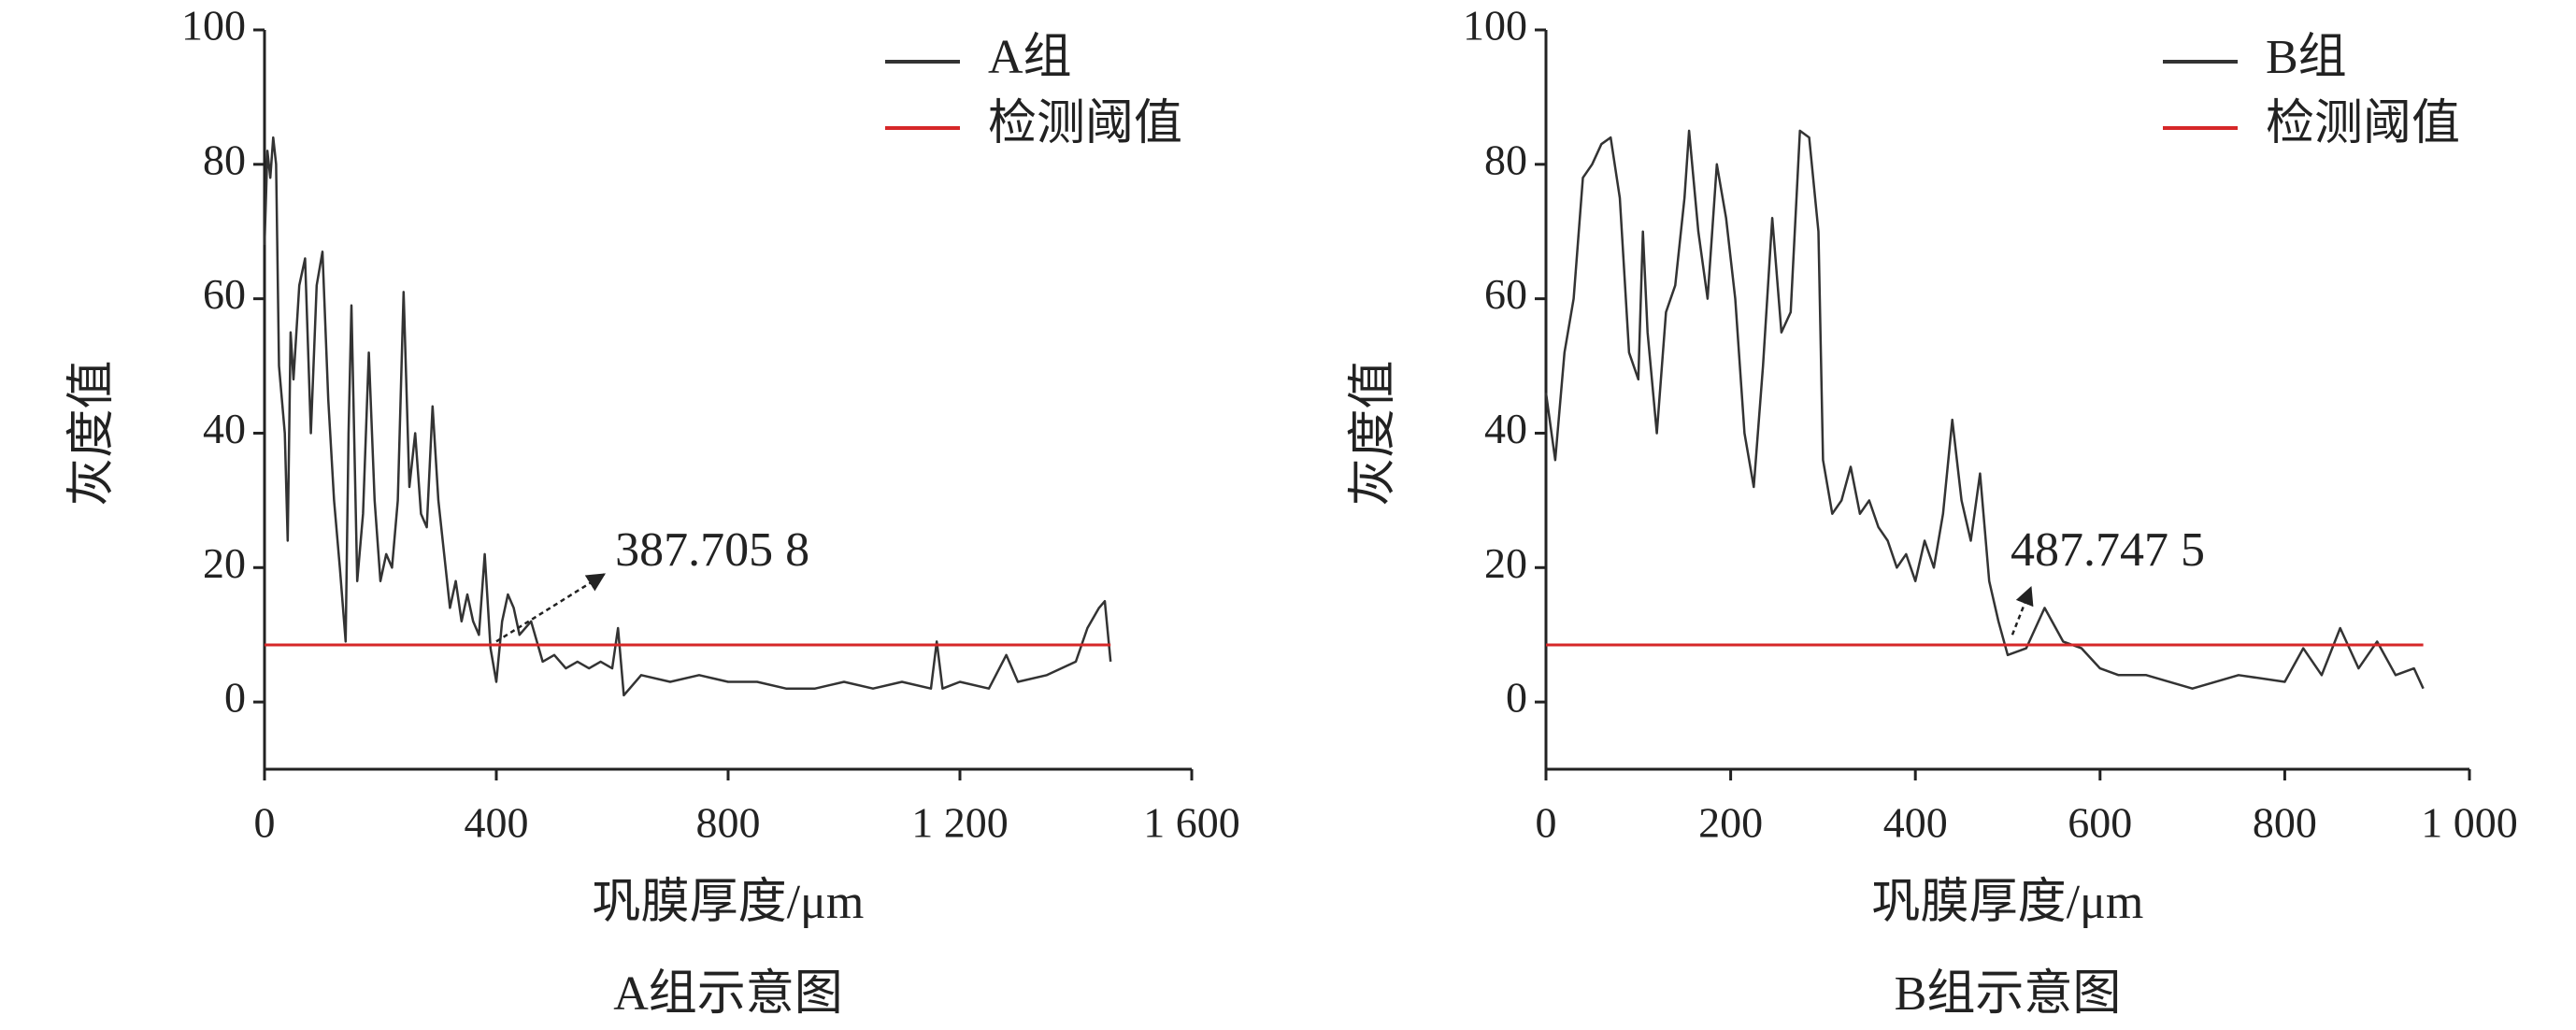 This screenshot has width=2576, height=1030. What do you see at coordinates (728, 994) in the screenshot?
I see `caption: A组示意图` at bounding box center [728, 994].